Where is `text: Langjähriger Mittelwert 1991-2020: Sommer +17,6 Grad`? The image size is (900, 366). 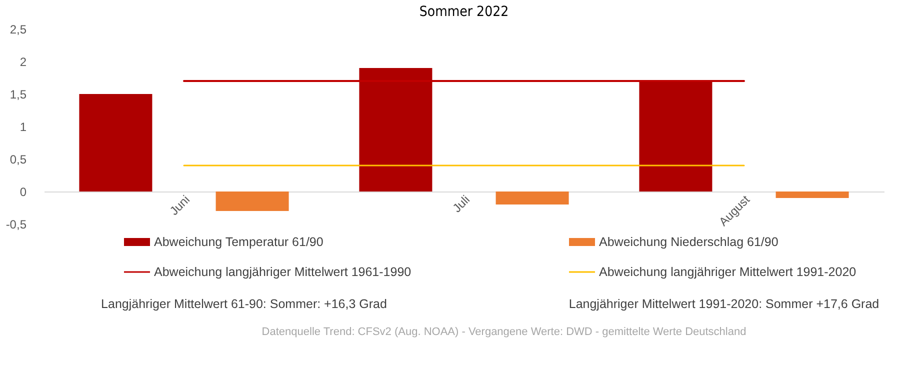 text: Langjähriger Mittelwert 1991-2020: Sommer +17,6 Grad is located at coordinates (724, 304).